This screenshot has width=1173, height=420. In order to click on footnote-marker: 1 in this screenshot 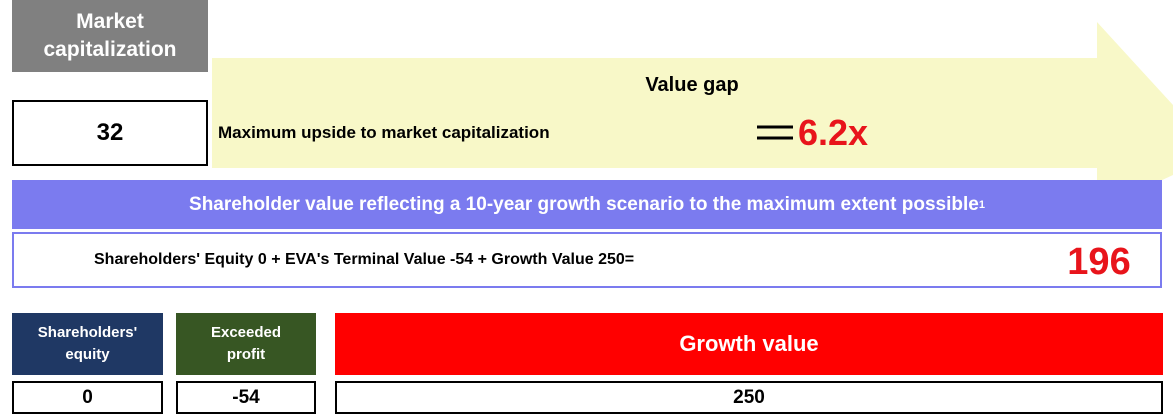, I will do `click(981, 204)`.